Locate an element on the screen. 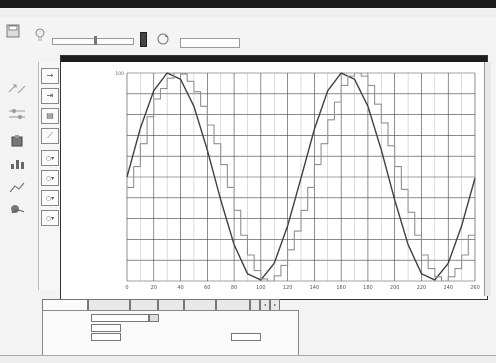 Image resolution: width=496 pixels, height=363 pixels. slider-thumb is located at coordinates (95, 40).